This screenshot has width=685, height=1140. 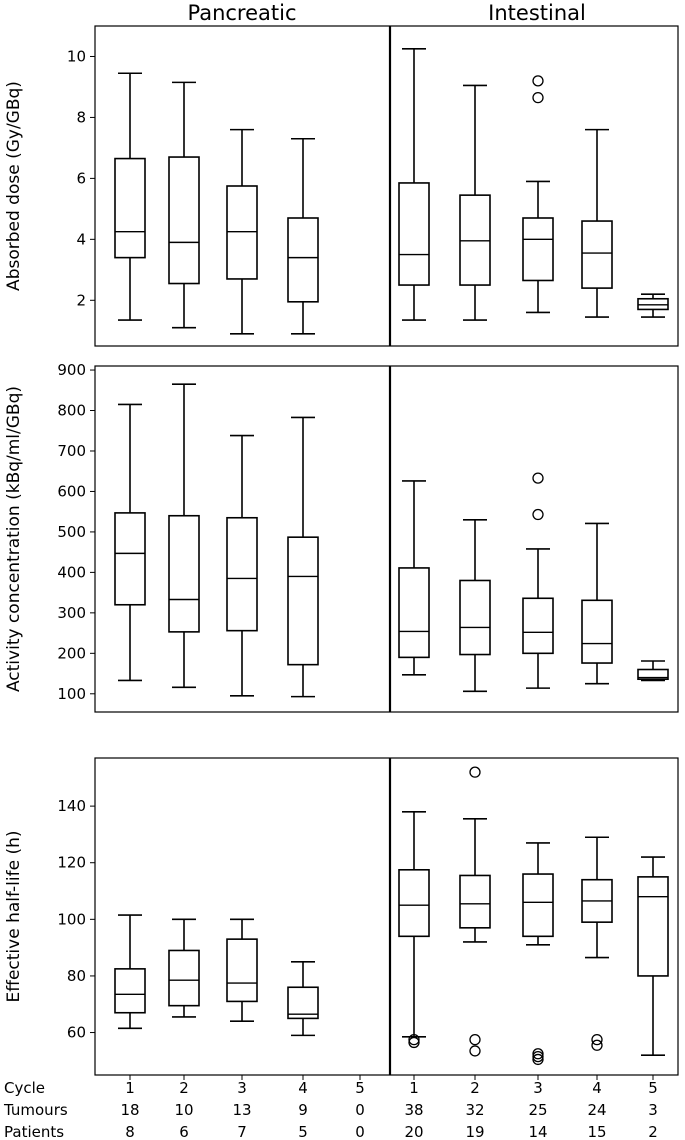 What do you see at coordinates (129, 1110) in the screenshot?
I see `table-cell: 18` at bounding box center [129, 1110].